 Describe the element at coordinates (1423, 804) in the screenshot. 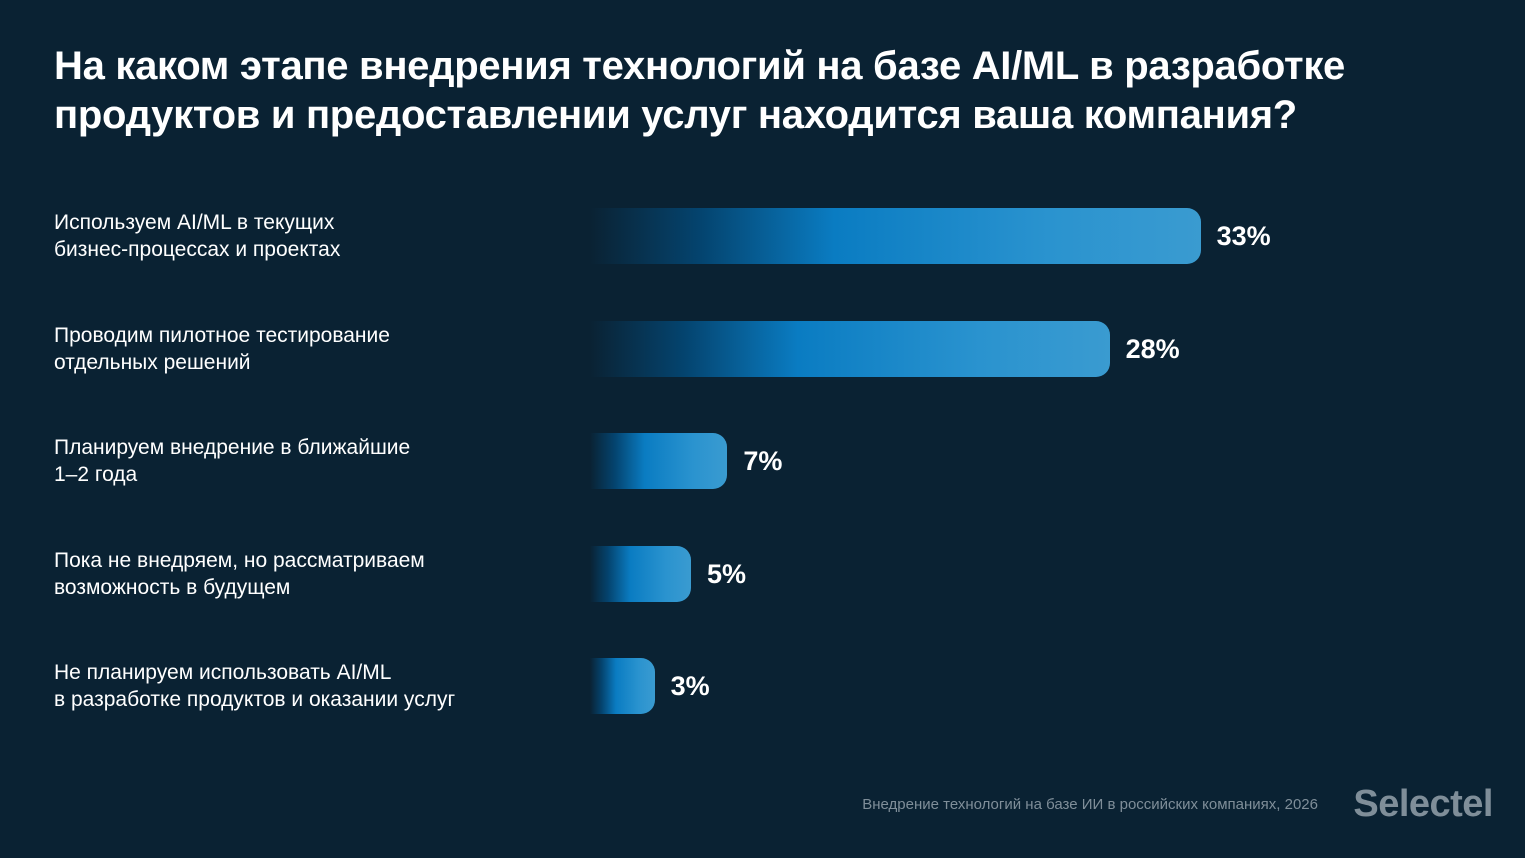

I see `selectel-logo: Selectel` at that location.